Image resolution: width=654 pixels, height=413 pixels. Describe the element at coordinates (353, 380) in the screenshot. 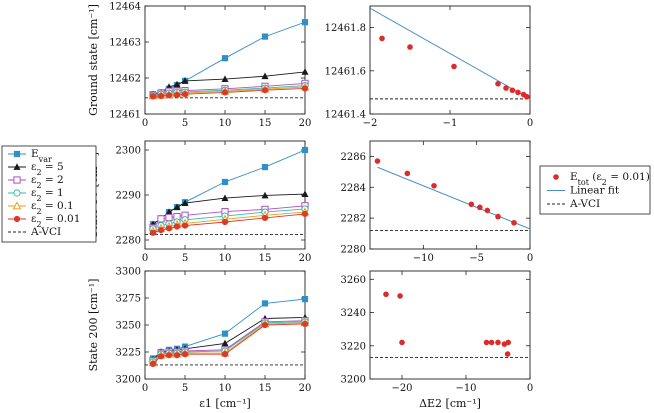

I see `y-tick-label: 3200` at that location.